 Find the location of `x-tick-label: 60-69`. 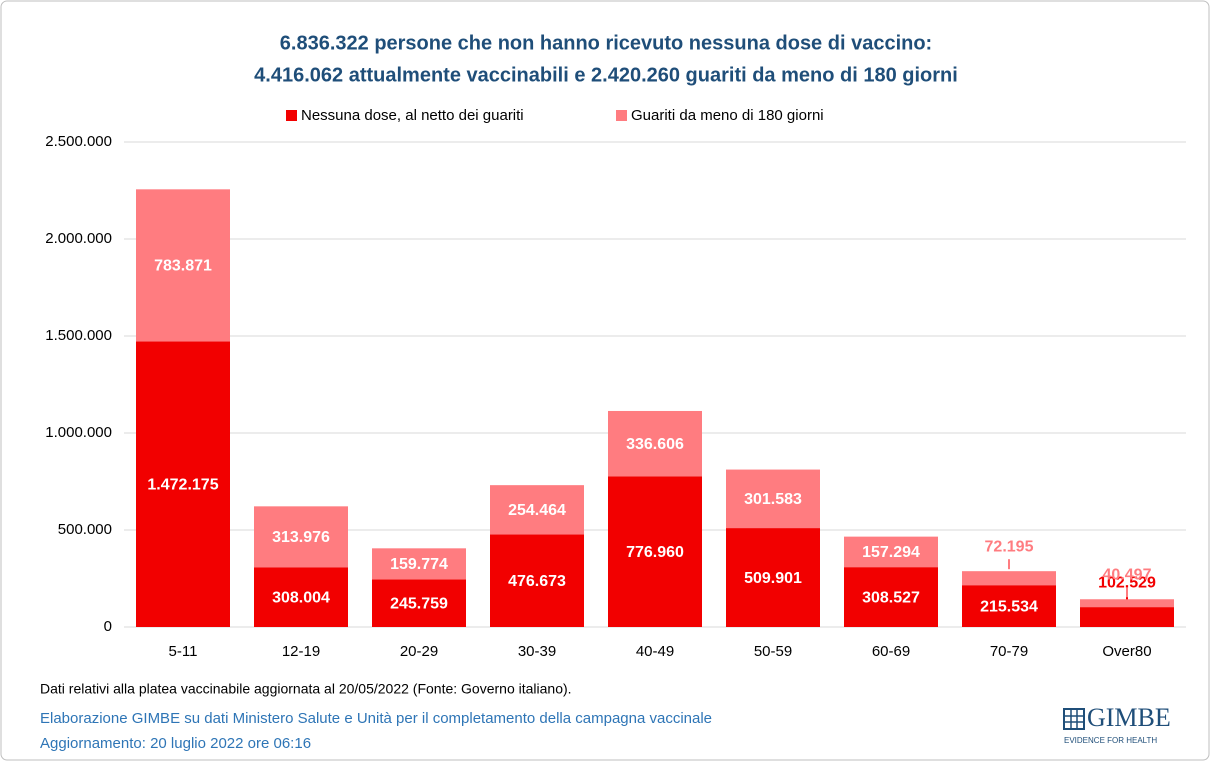

x-tick-label: 60-69 is located at coordinates (891, 651).